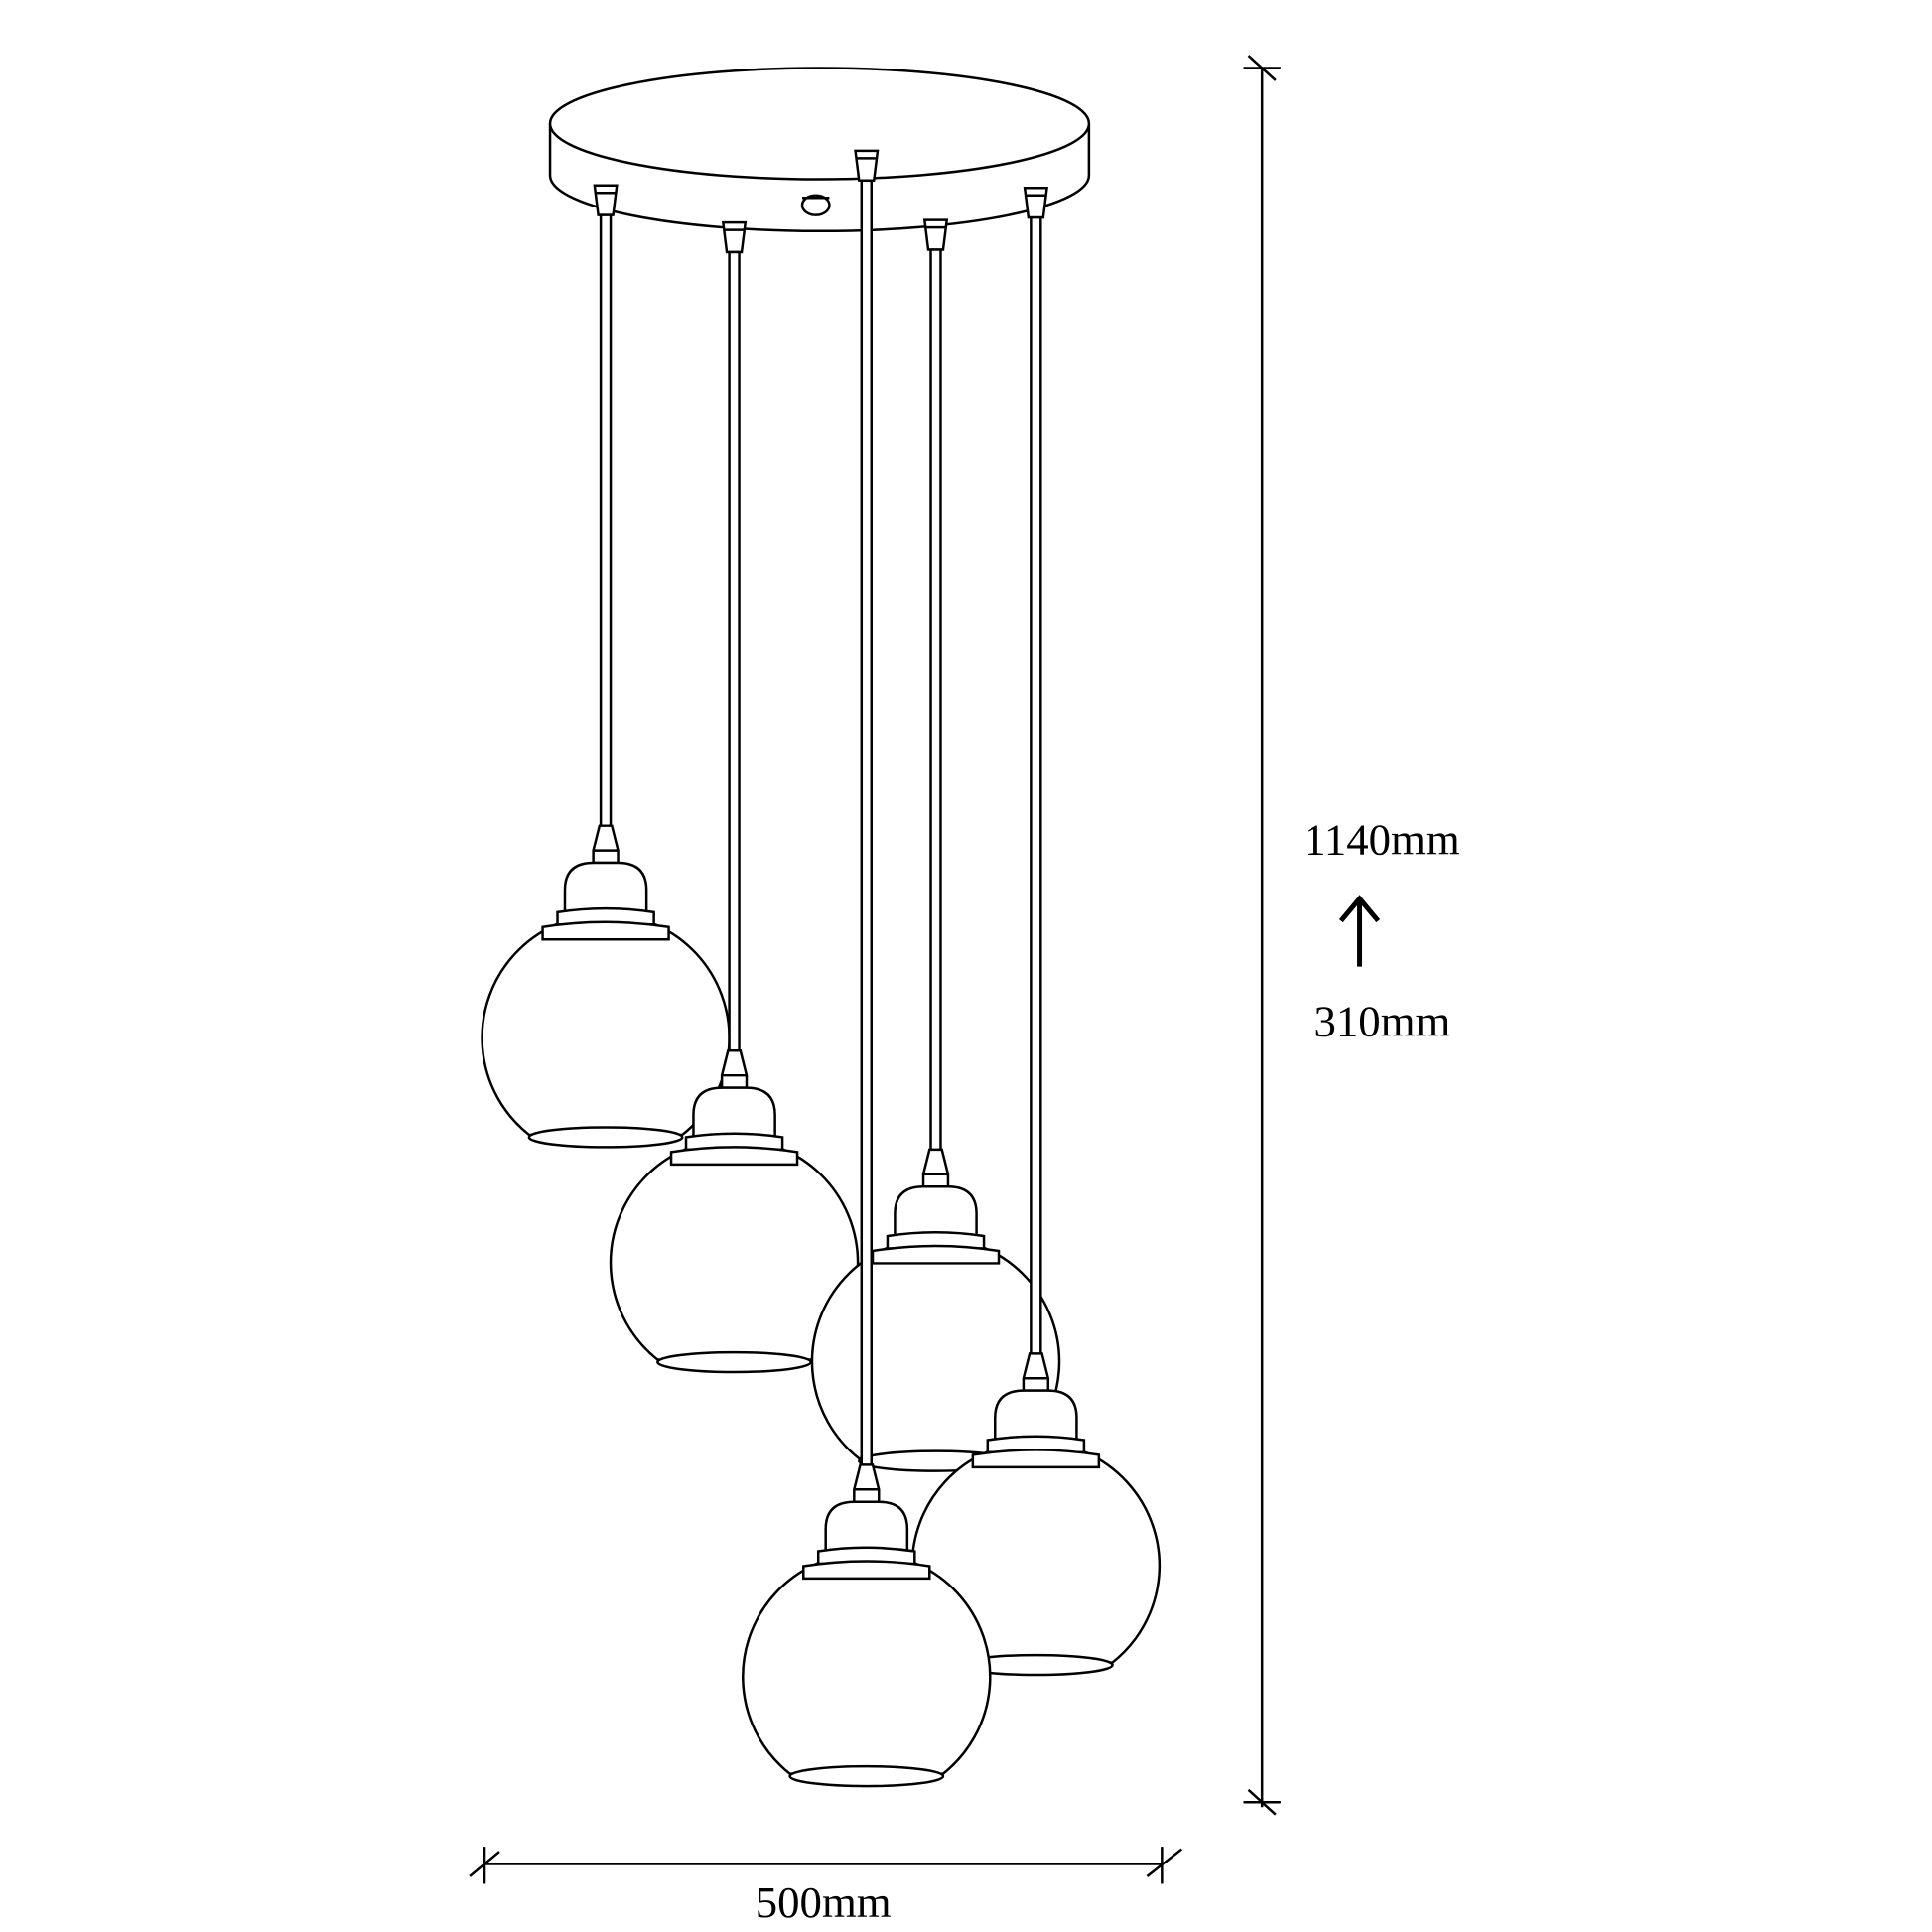 The height and width of the screenshot is (1932, 1932). What do you see at coordinates (606, 1024) in the screenshot?
I see `glass-globe` at bounding box center [606, 1024].